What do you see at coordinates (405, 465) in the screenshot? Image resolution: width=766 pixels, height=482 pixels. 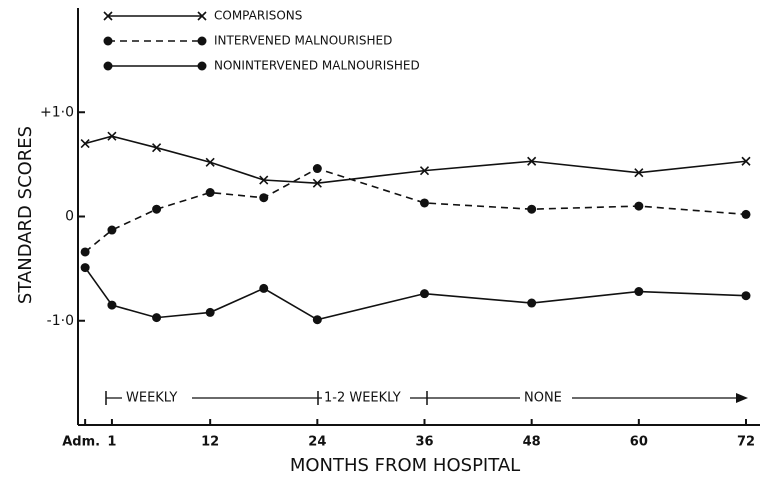 I see `x-axis-label: MONTHS FROM HOSPITAL` at bounding box center [405, 465].